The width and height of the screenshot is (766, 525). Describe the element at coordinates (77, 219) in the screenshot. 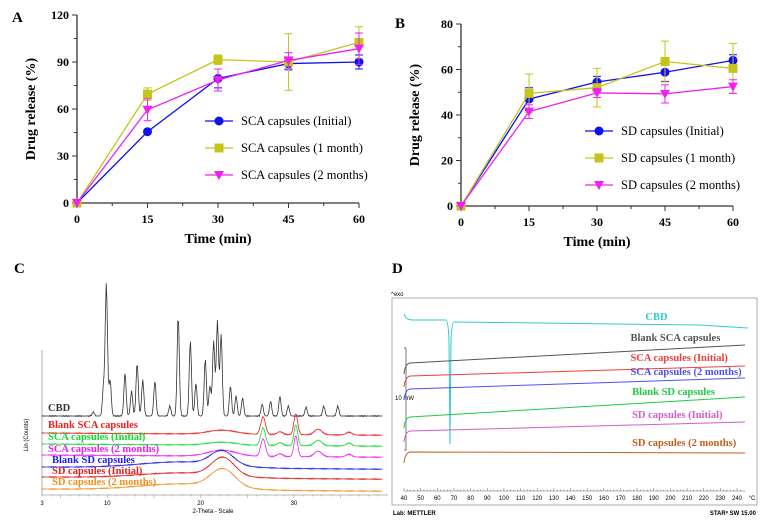

I see `x-tick-label: 0` at that location.